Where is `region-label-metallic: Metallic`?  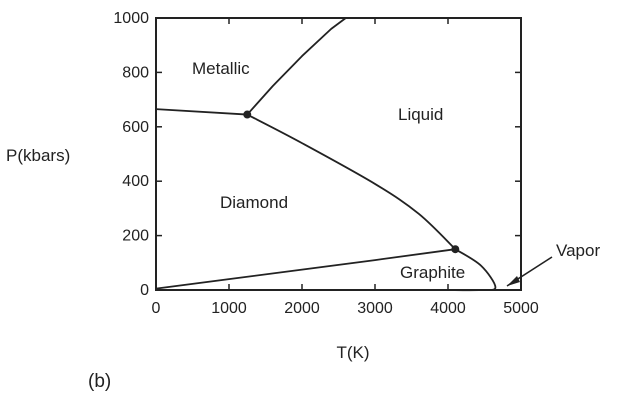
region-label-metallic: Metallic is located at coordinates (221, 68).